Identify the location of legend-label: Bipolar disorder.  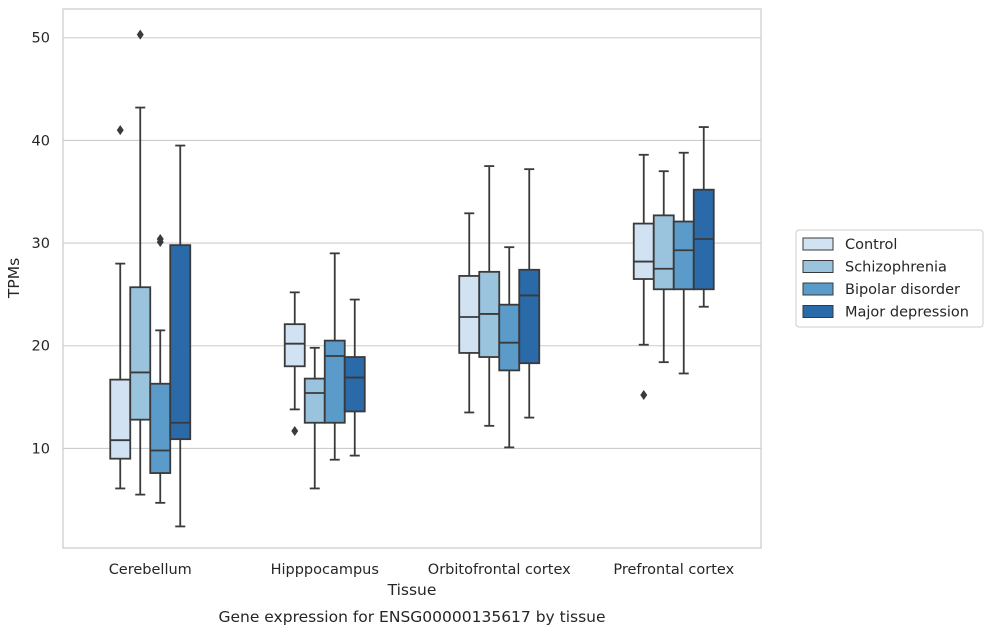
(902, 290).